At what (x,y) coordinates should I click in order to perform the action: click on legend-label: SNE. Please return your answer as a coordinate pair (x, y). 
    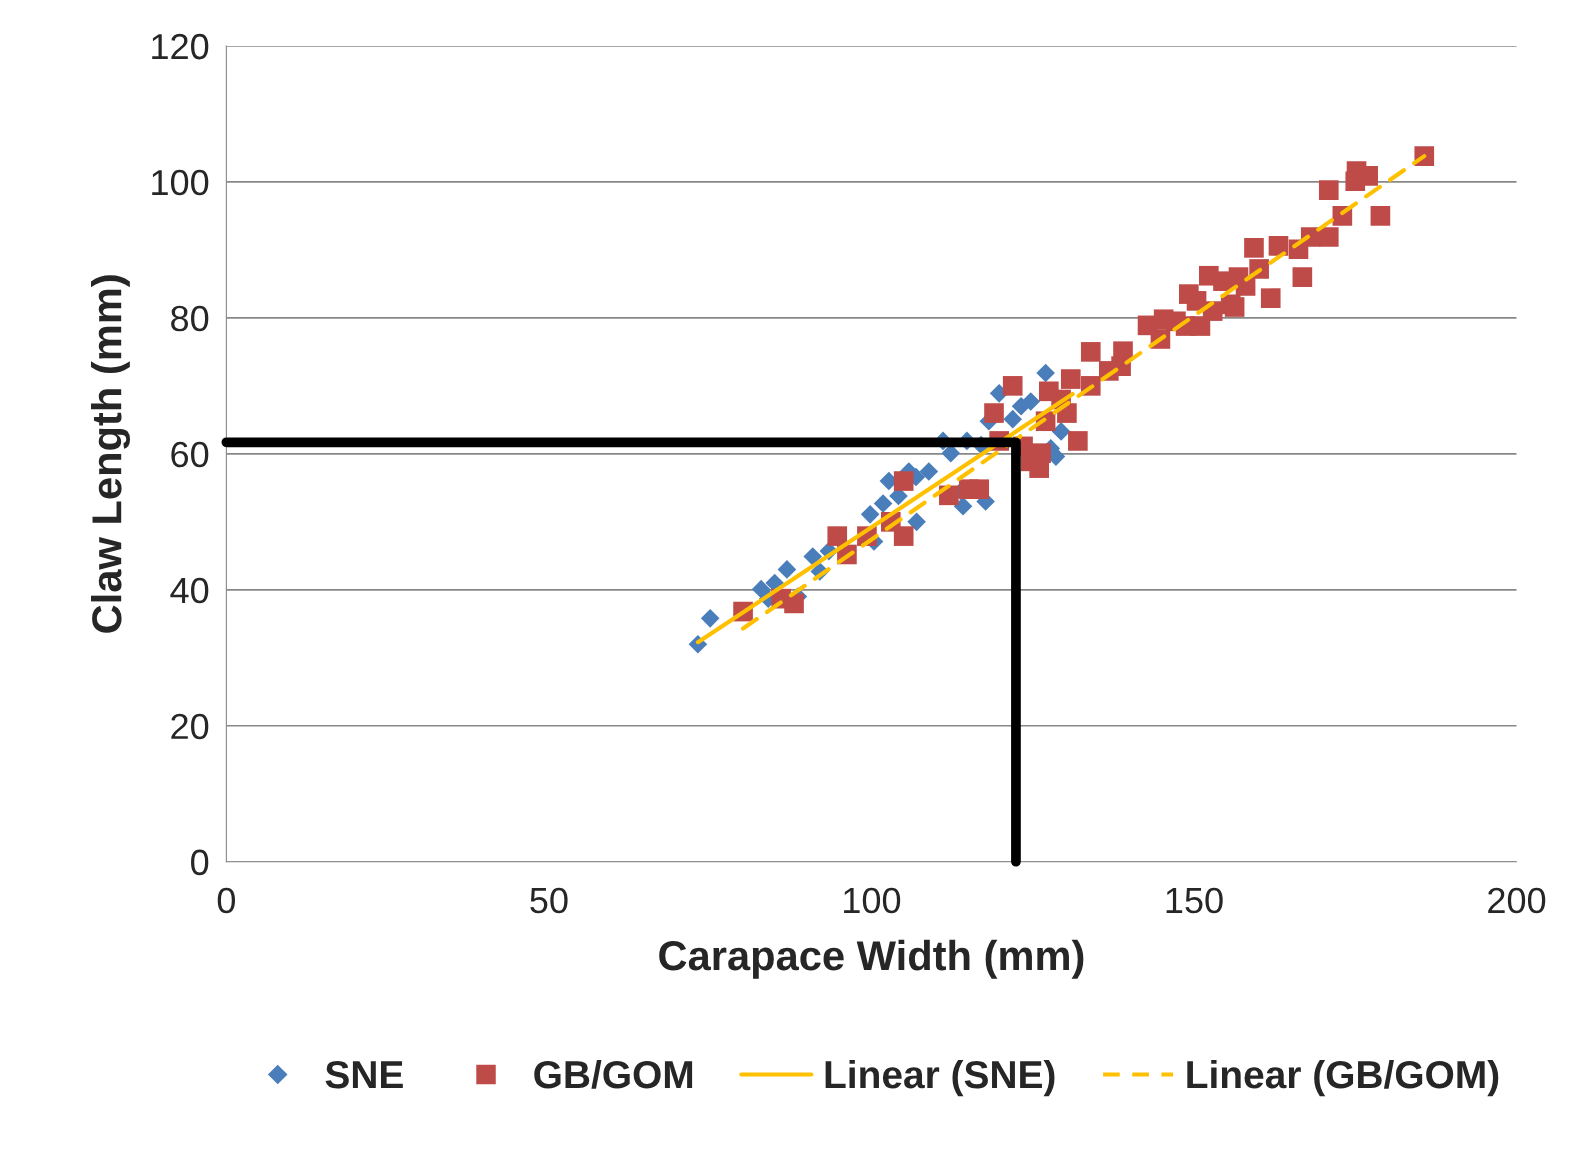
    Looking at the image, I should click on (364, 1074).